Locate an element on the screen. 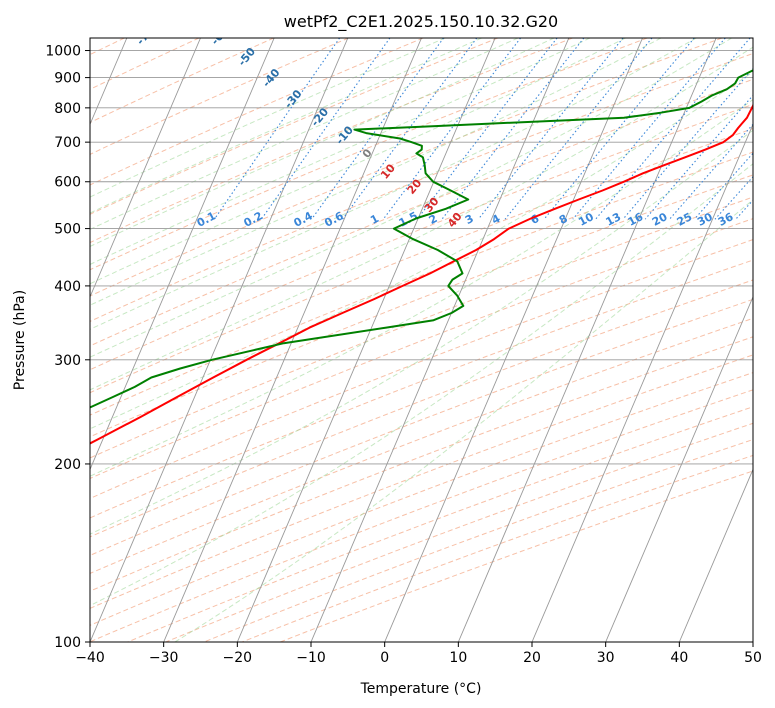 This screenshot has height=708, width=775. moist-adiabat-line is located at coordinates (268, 118).